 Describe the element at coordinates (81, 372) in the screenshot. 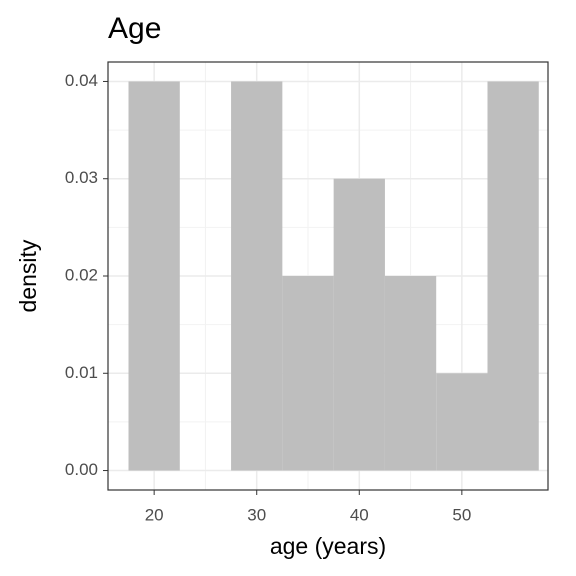

I see `y-tick-label: 0.01` at that location.